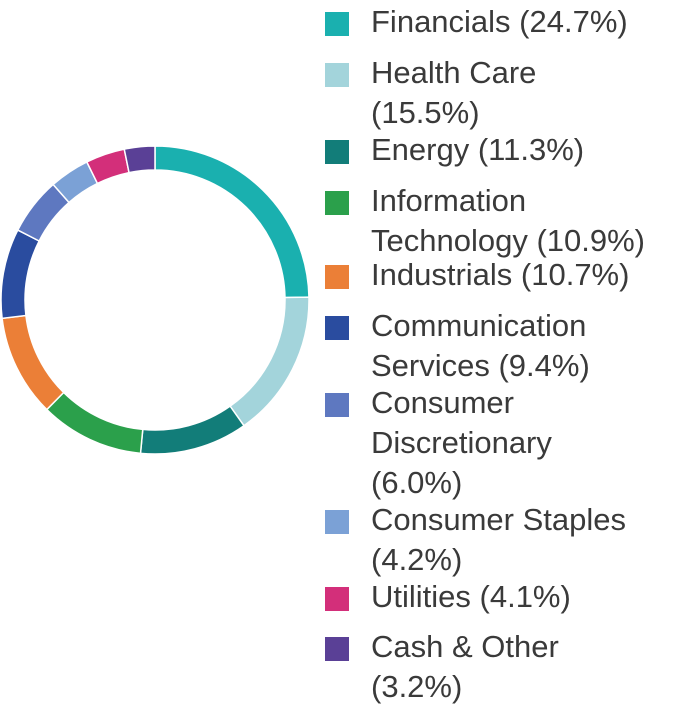 Image resolution: width=675 pixels, height=725 pixels. I want to click on legend-label: Information Technology (10.9%), so click(508, 220).